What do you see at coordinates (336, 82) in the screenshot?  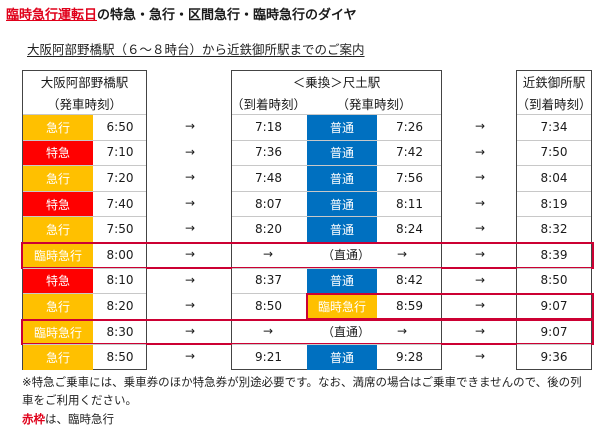 I see `header-shakudo-station: ＜乗換＞尺土駅` at bounding box center [336, 82].